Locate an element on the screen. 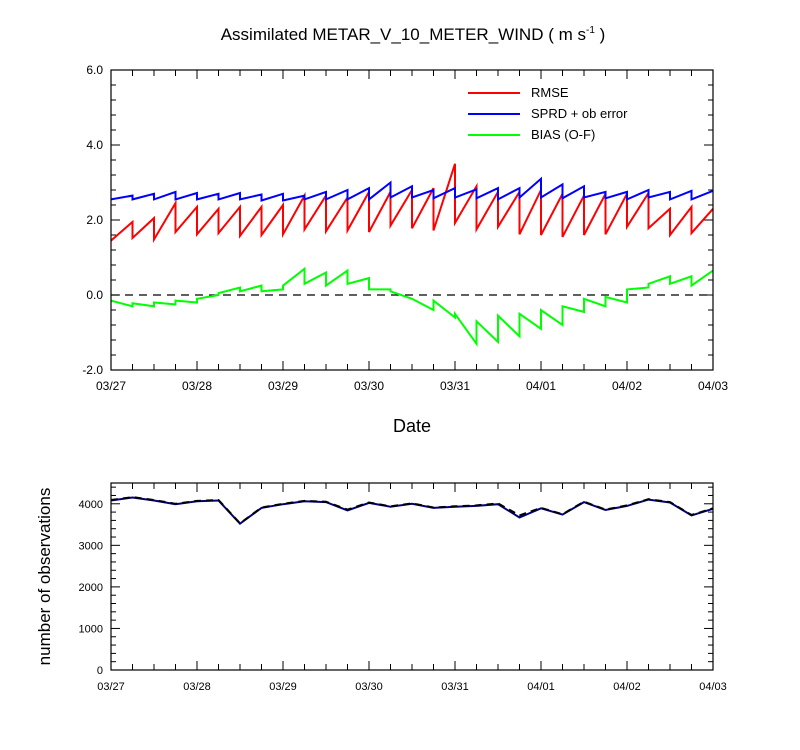  x-axis-label: Date is located at coordinates (412, 426).